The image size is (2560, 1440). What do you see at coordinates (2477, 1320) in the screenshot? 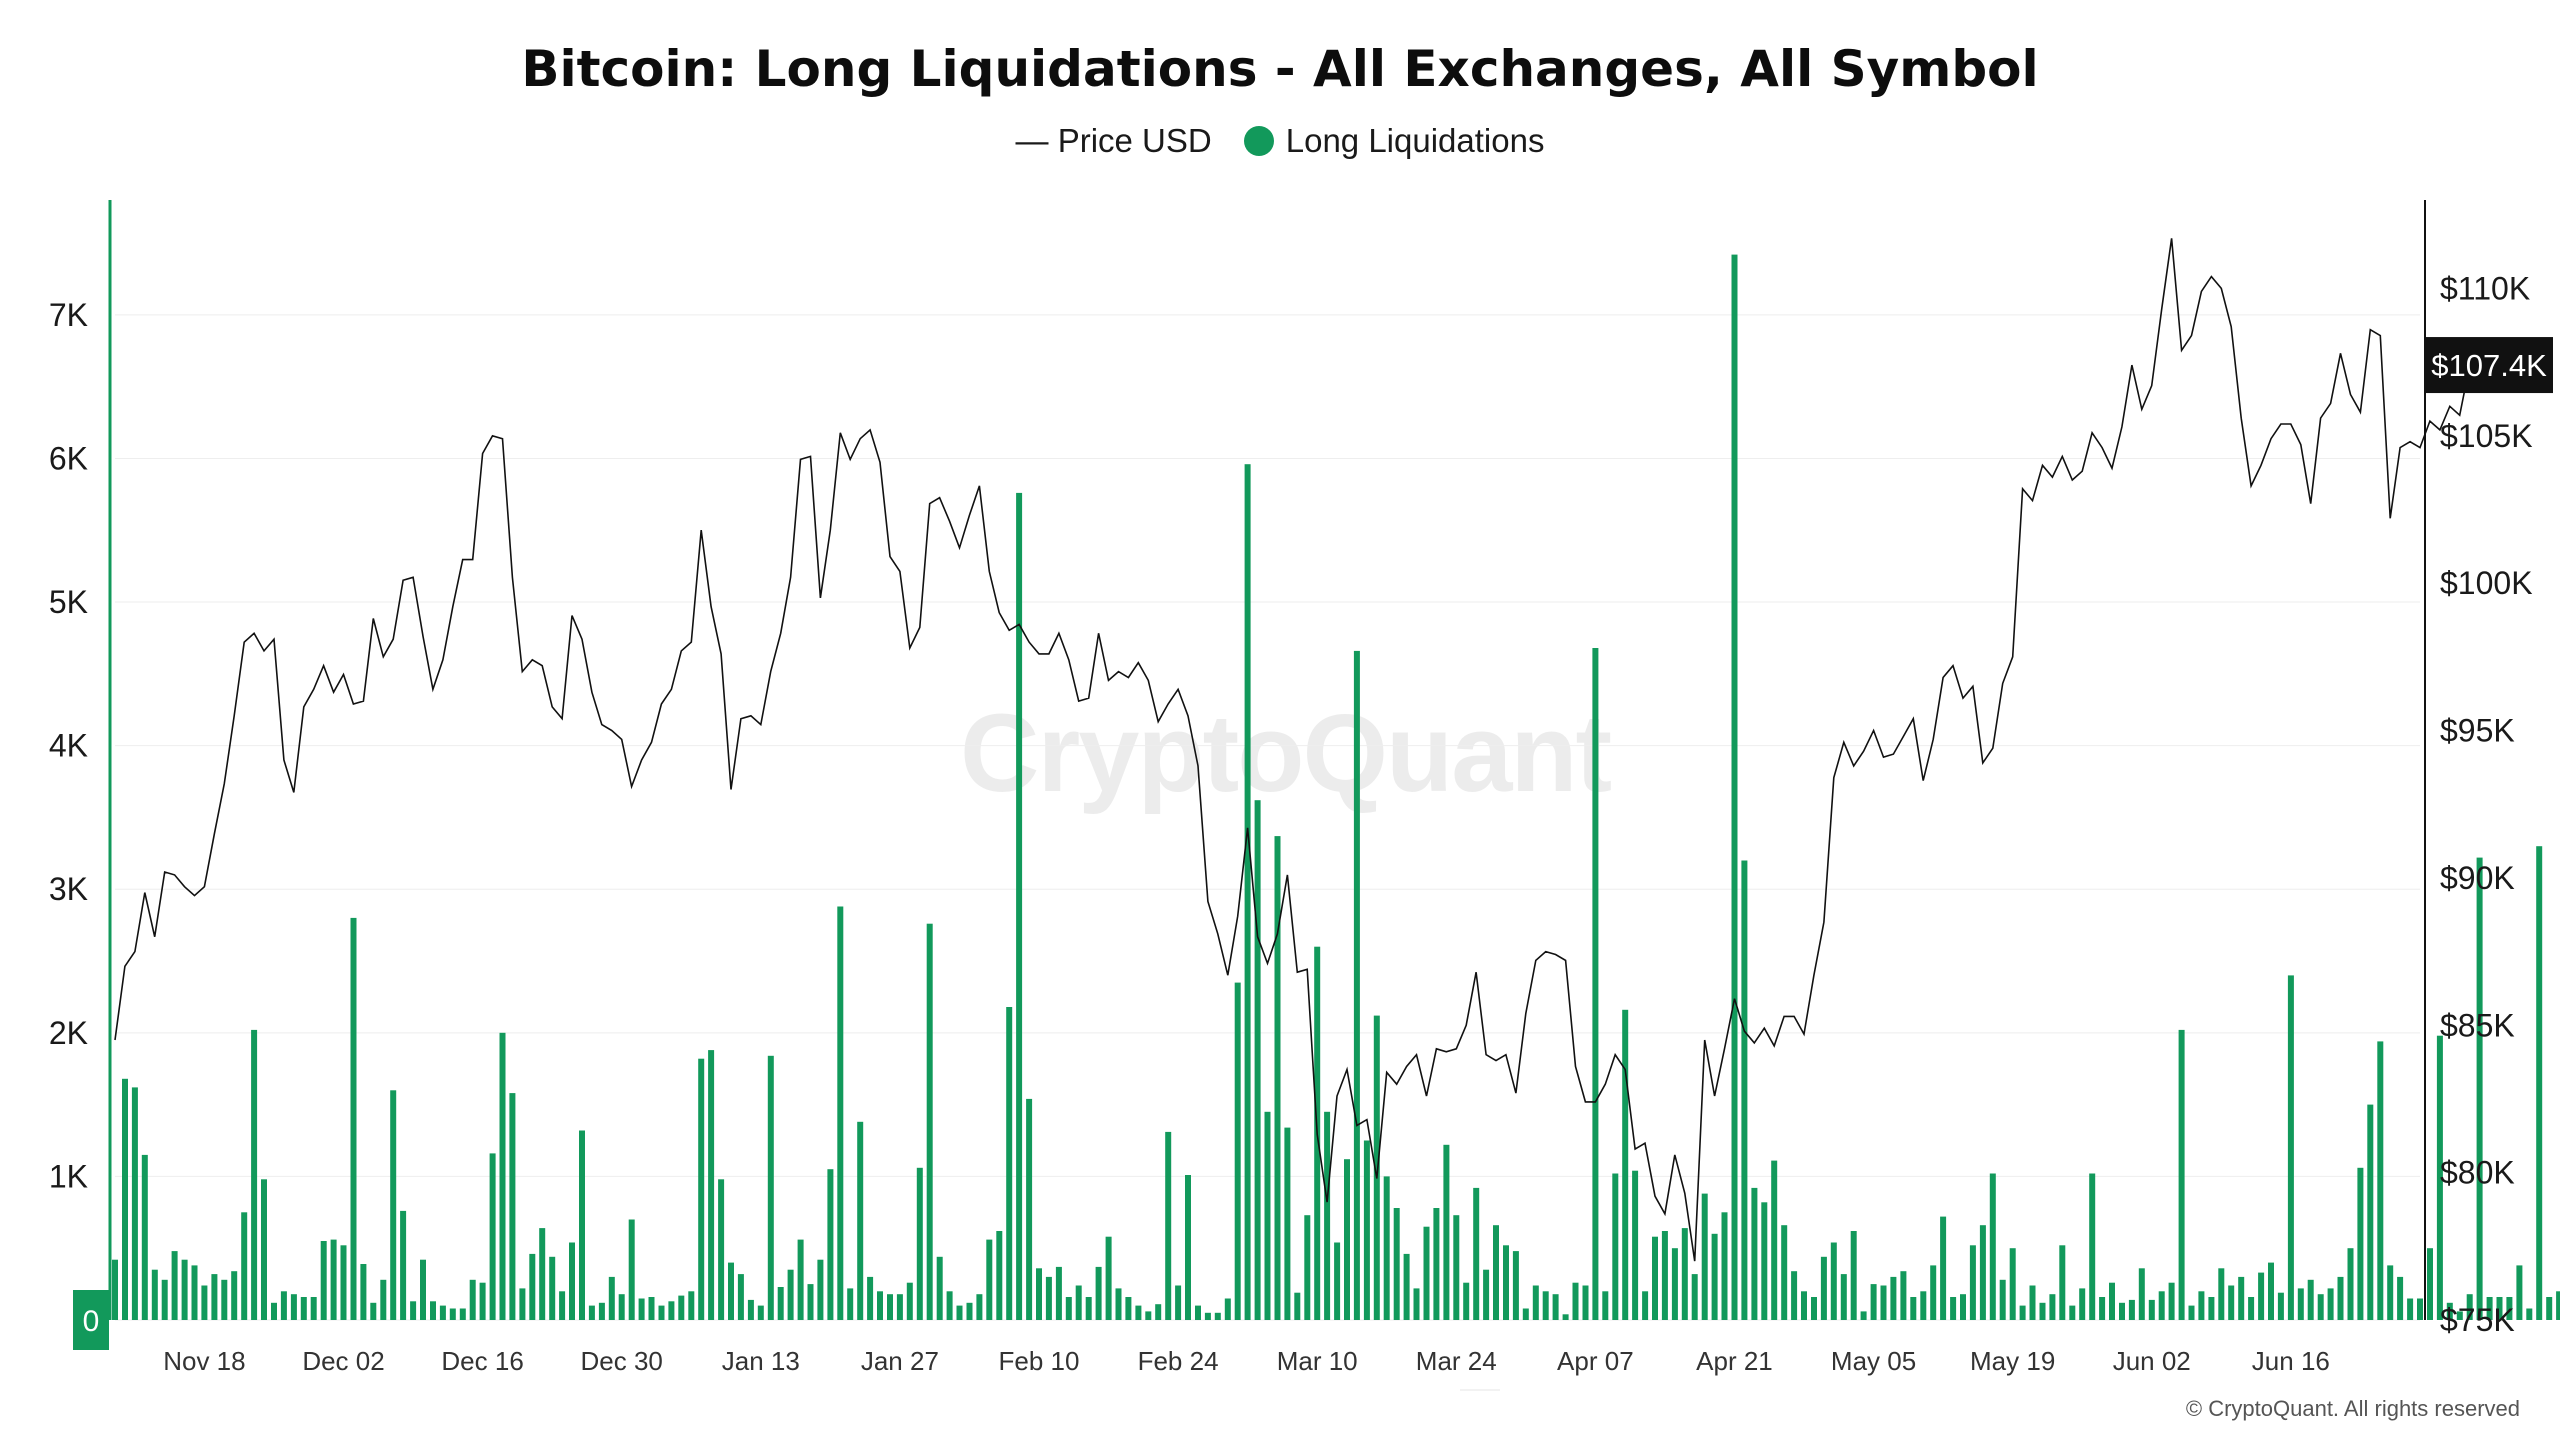
I see `right-tick-label: $75K` at bounding box center [2477, 1320].